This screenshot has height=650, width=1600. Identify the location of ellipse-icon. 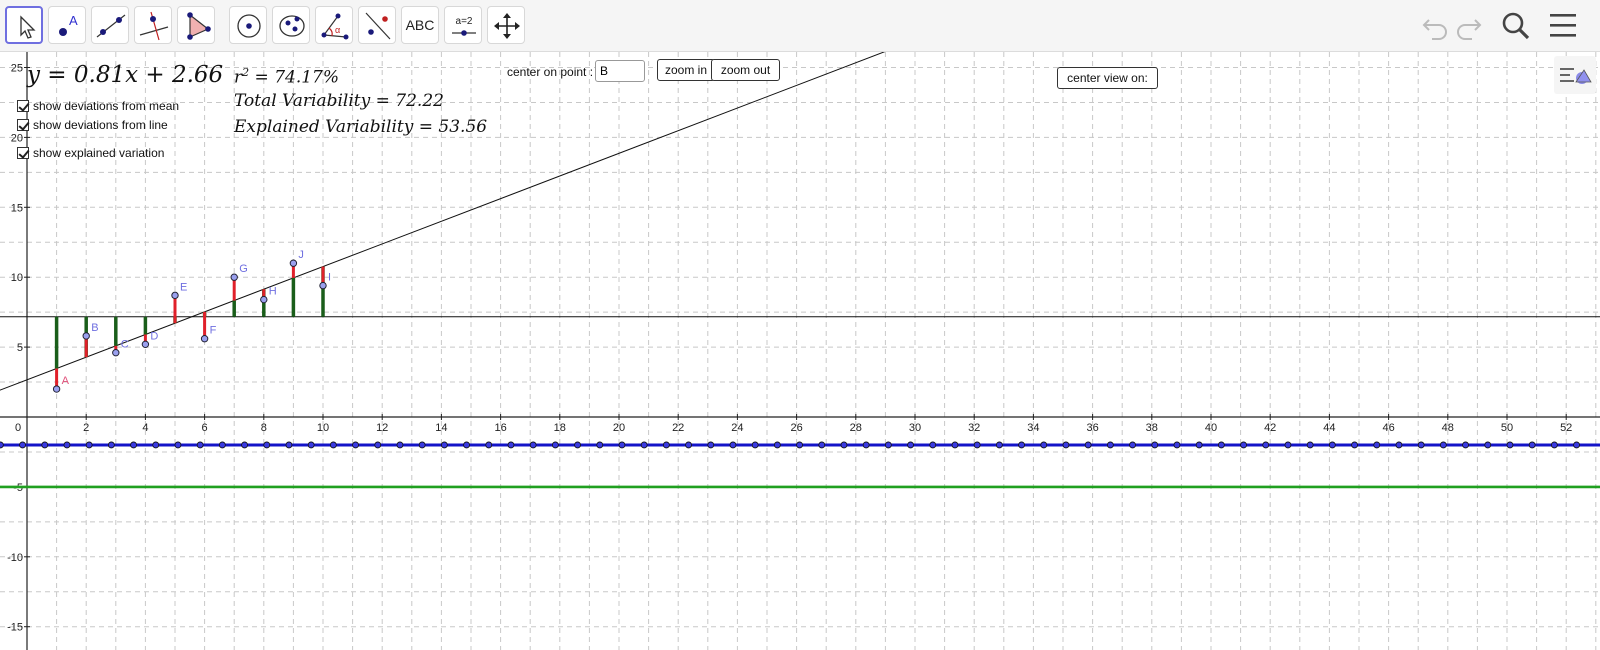
(292, 26).